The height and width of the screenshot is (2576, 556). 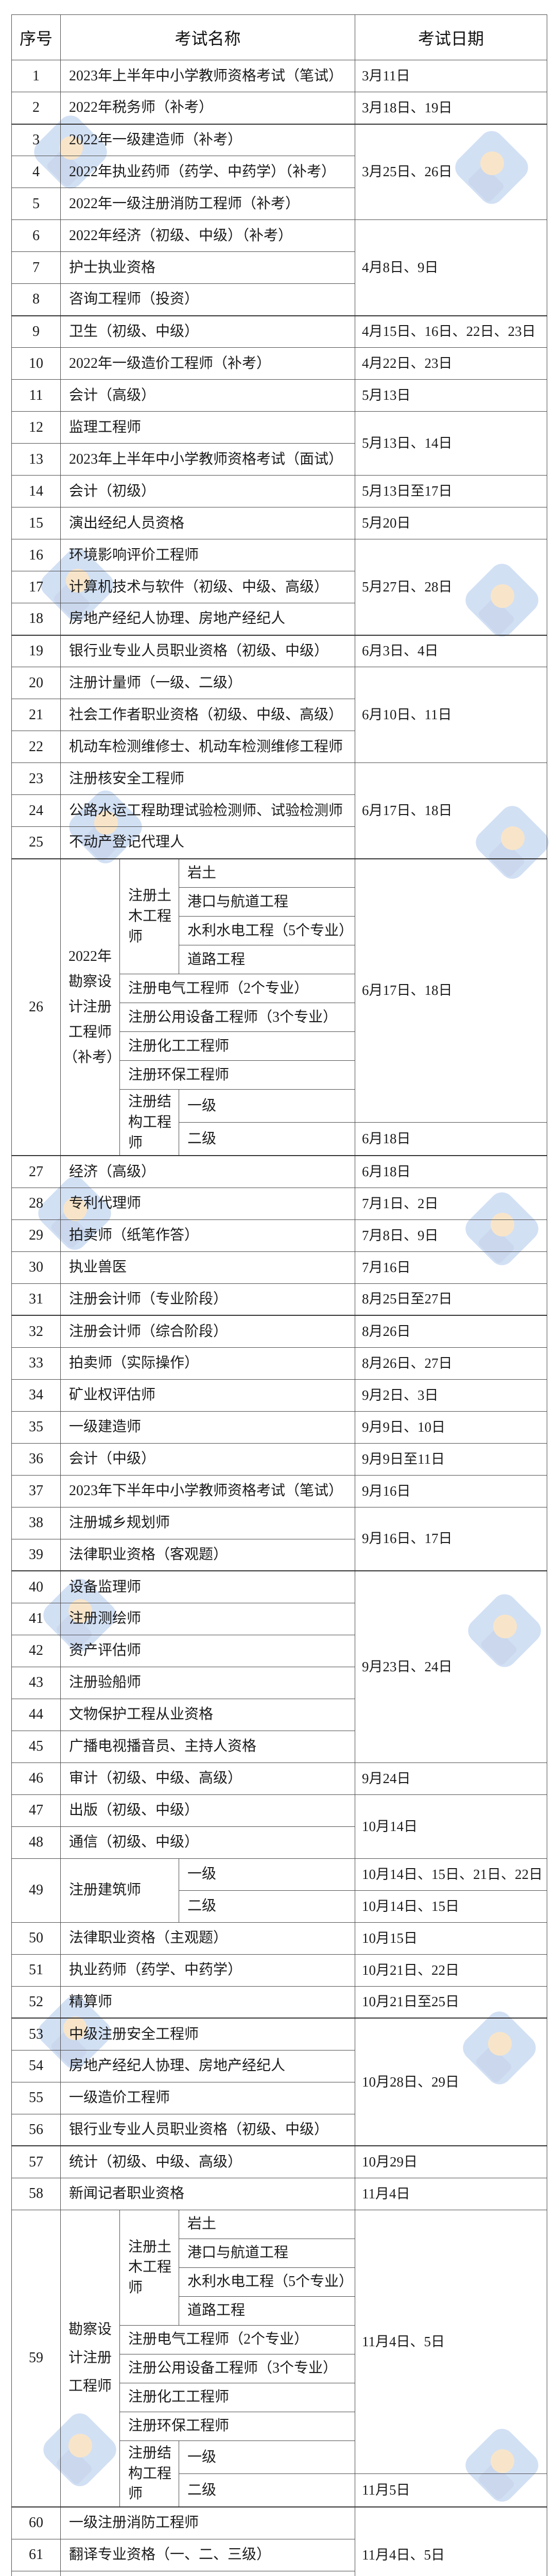 I want to click on table-row: 44 文物保护工程从业资格, so click(x=279, y=1714).